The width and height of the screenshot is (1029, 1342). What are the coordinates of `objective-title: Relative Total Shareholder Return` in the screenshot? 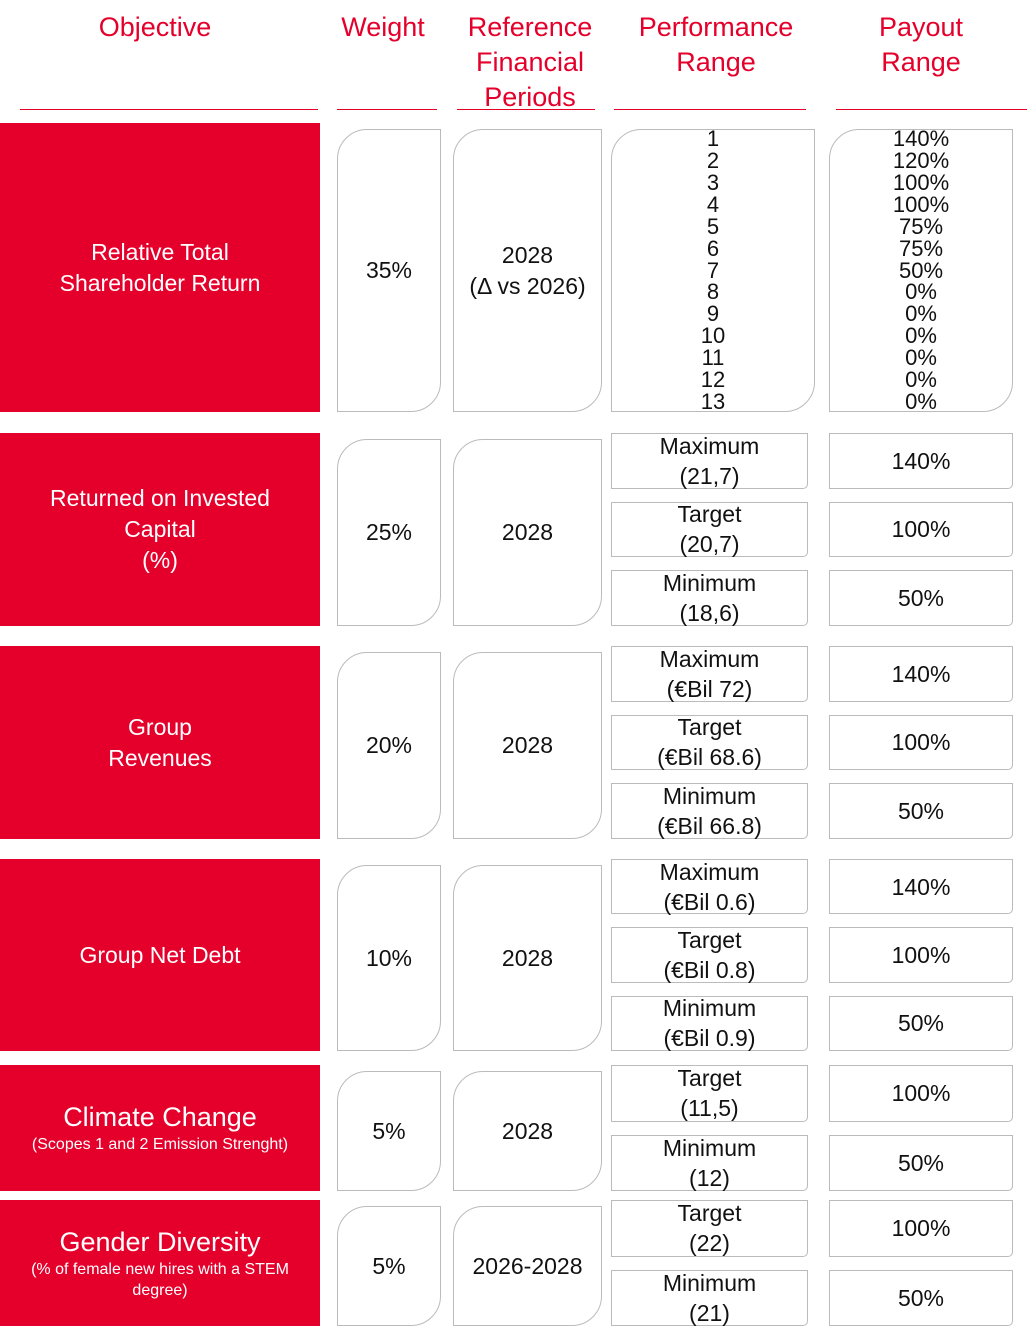 It's located at (160, 267).